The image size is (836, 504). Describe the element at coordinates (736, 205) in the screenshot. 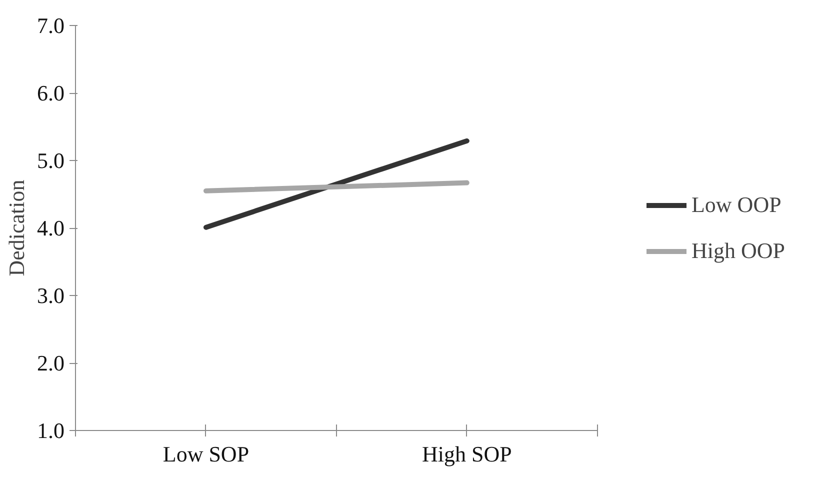

I see `legend-label: Low OOP` at that location.